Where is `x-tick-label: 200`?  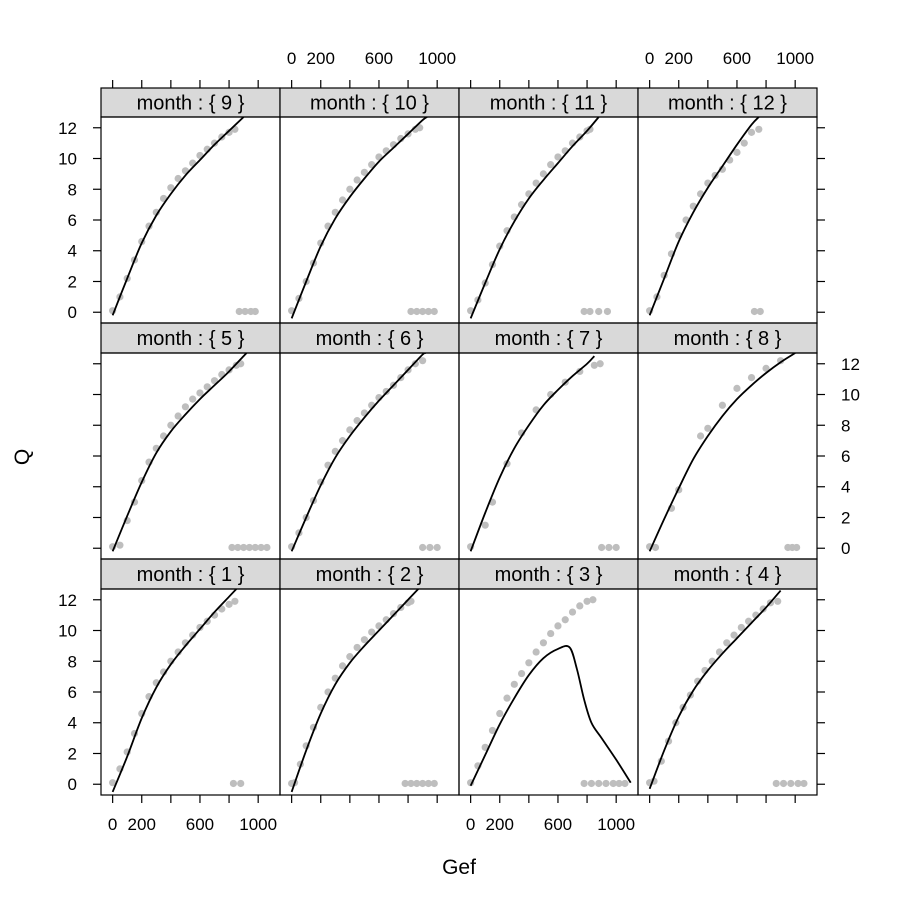 x-tick-label: 200 is located at coordinates (142, 824).